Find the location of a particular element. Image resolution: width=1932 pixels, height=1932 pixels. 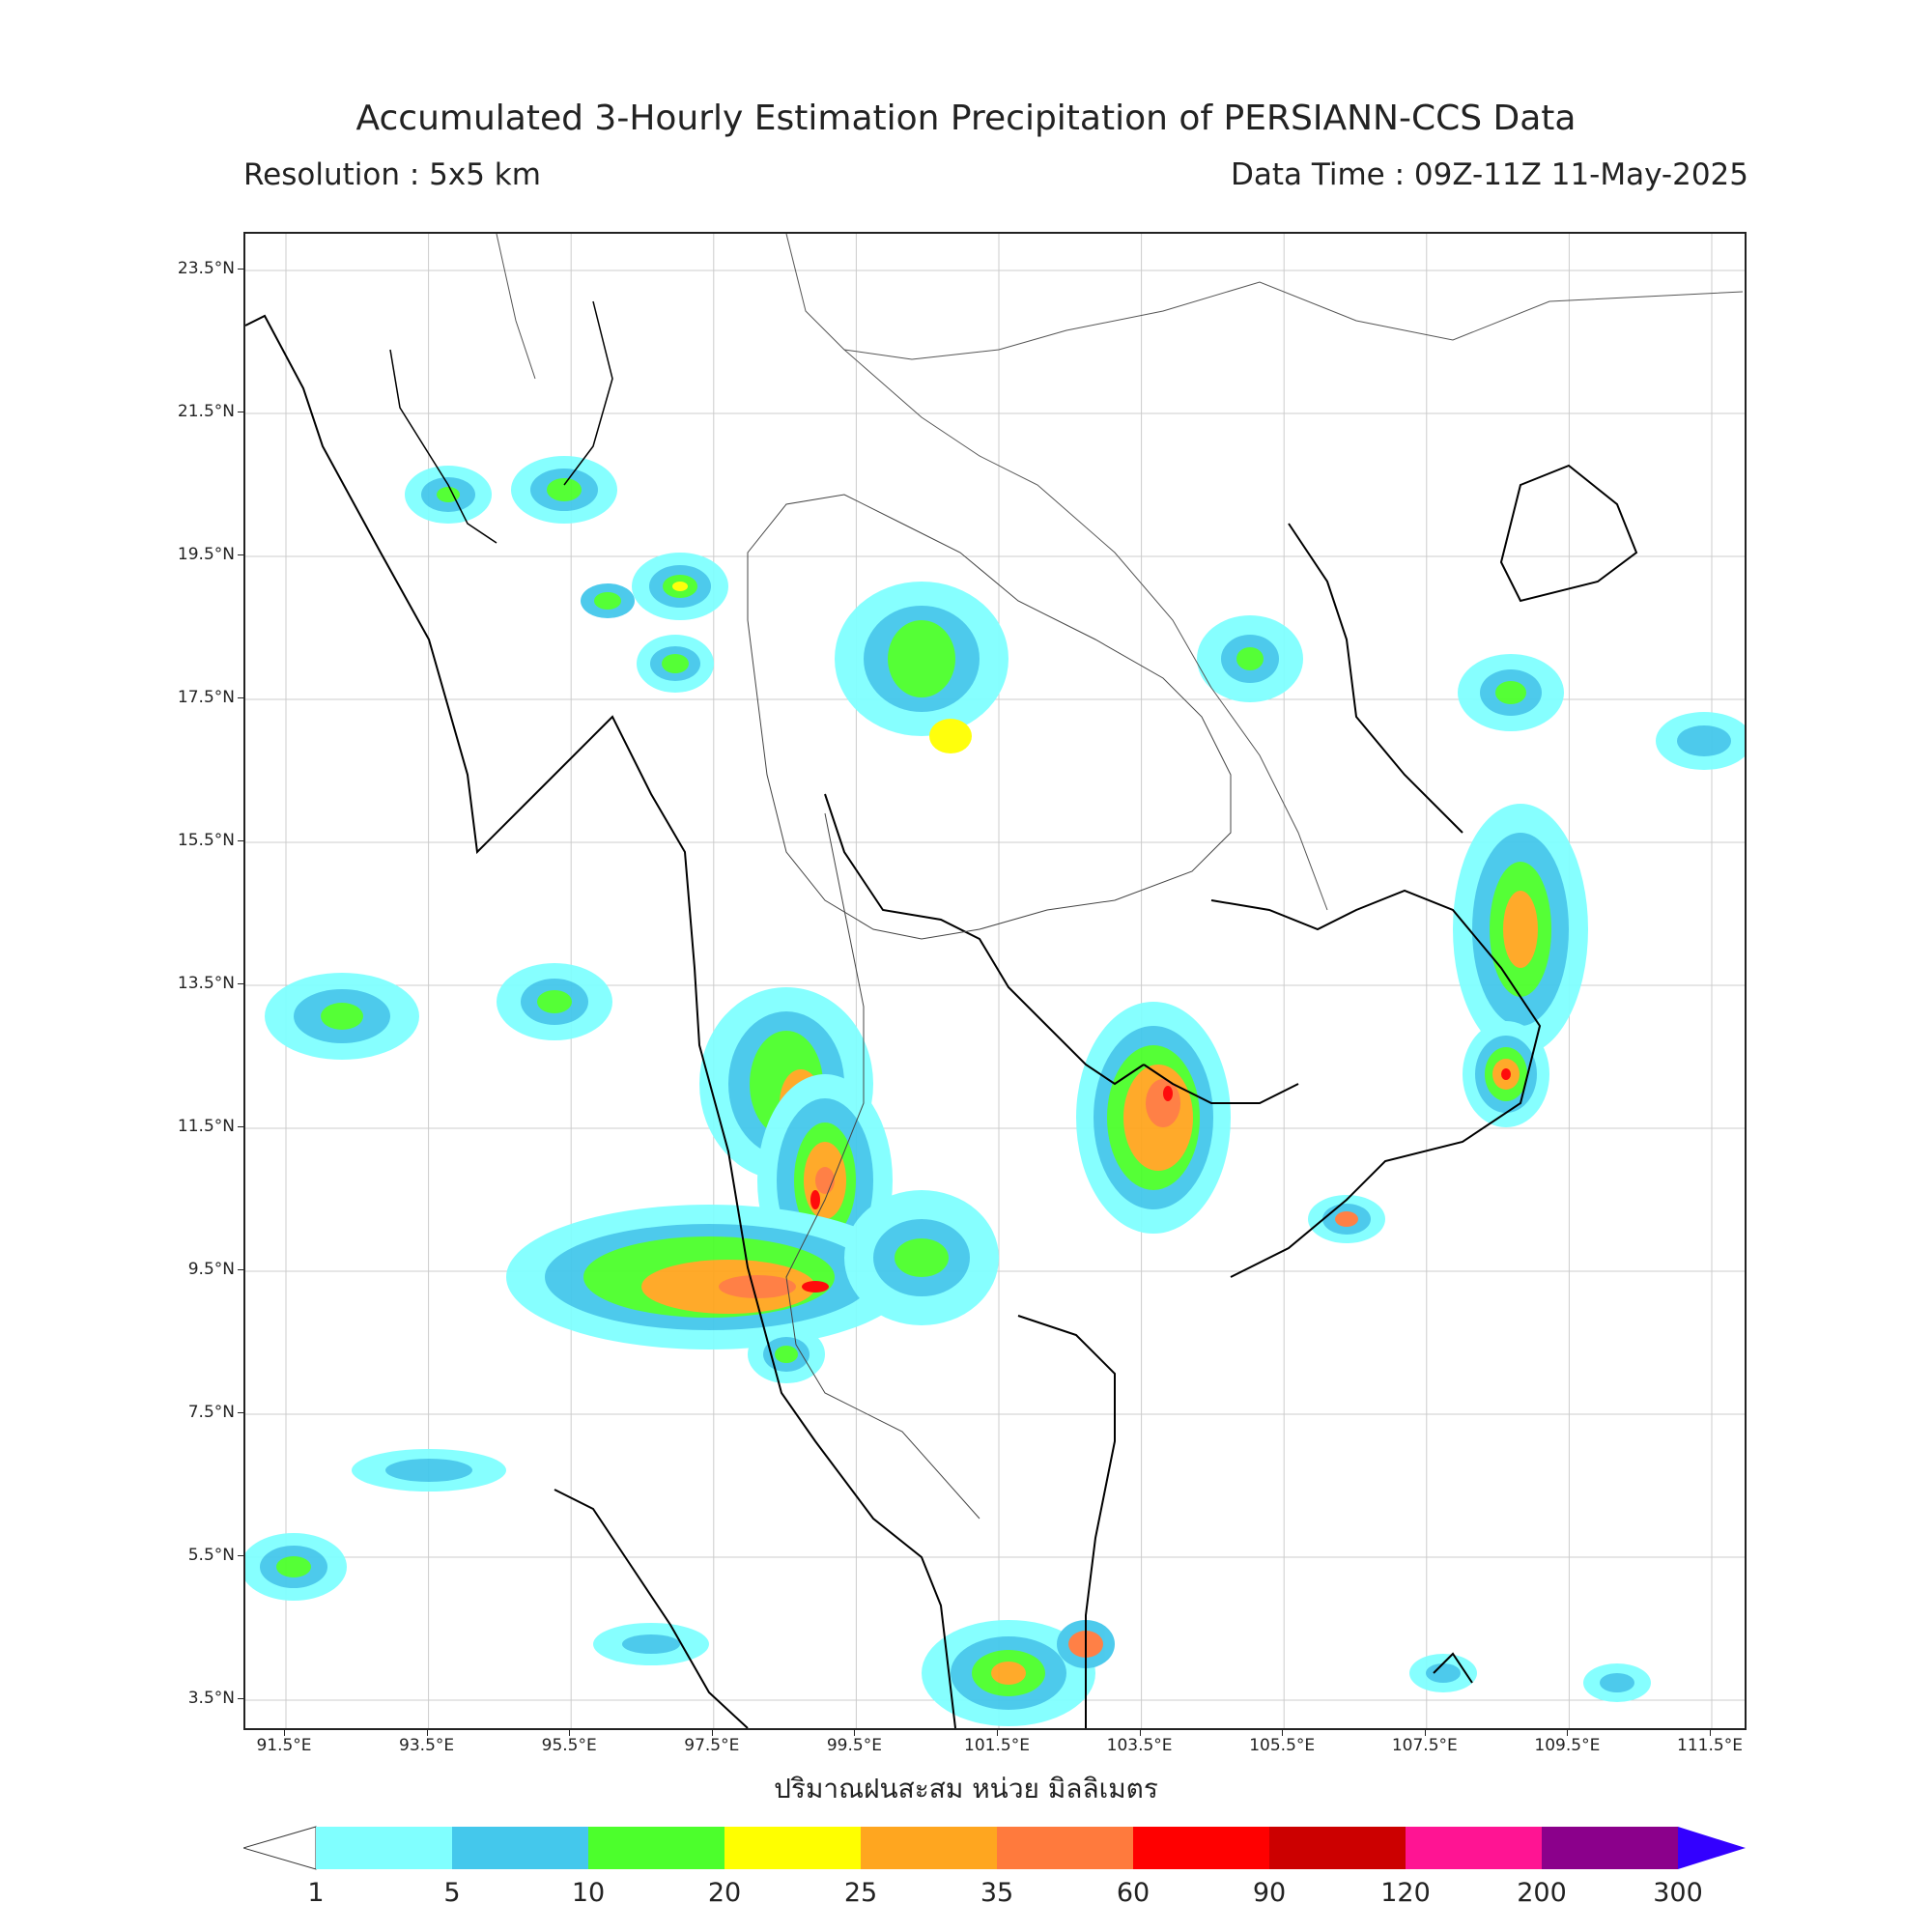

colorbar-tick-label: 25 is located at coordinates (860, 1893).